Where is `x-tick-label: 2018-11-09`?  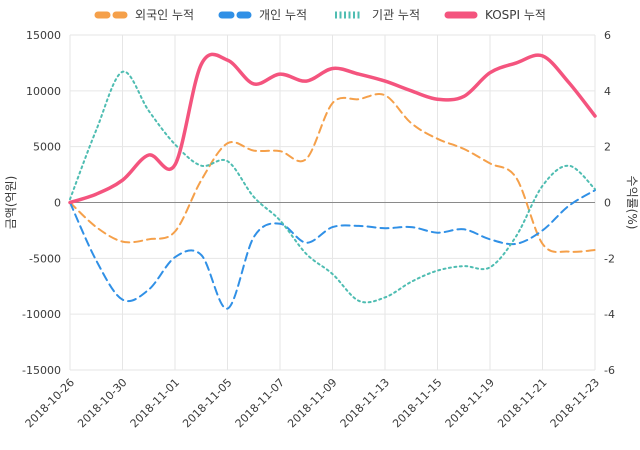 x-tick-label: 2018-11-09 is located at coordinates (312, 403).